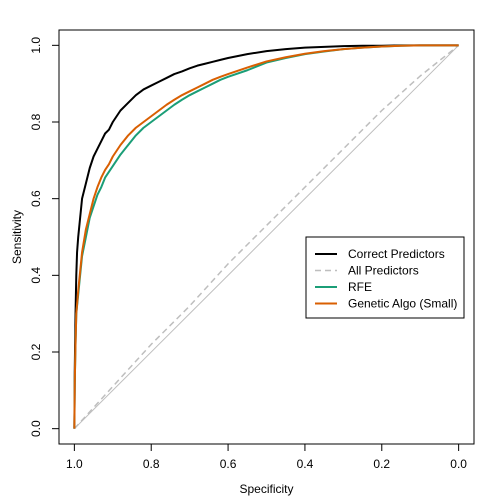 The width and height of the screenshot is (504, 504). I want to click on x-tick-label-4: 0.2, so click(381, 464).